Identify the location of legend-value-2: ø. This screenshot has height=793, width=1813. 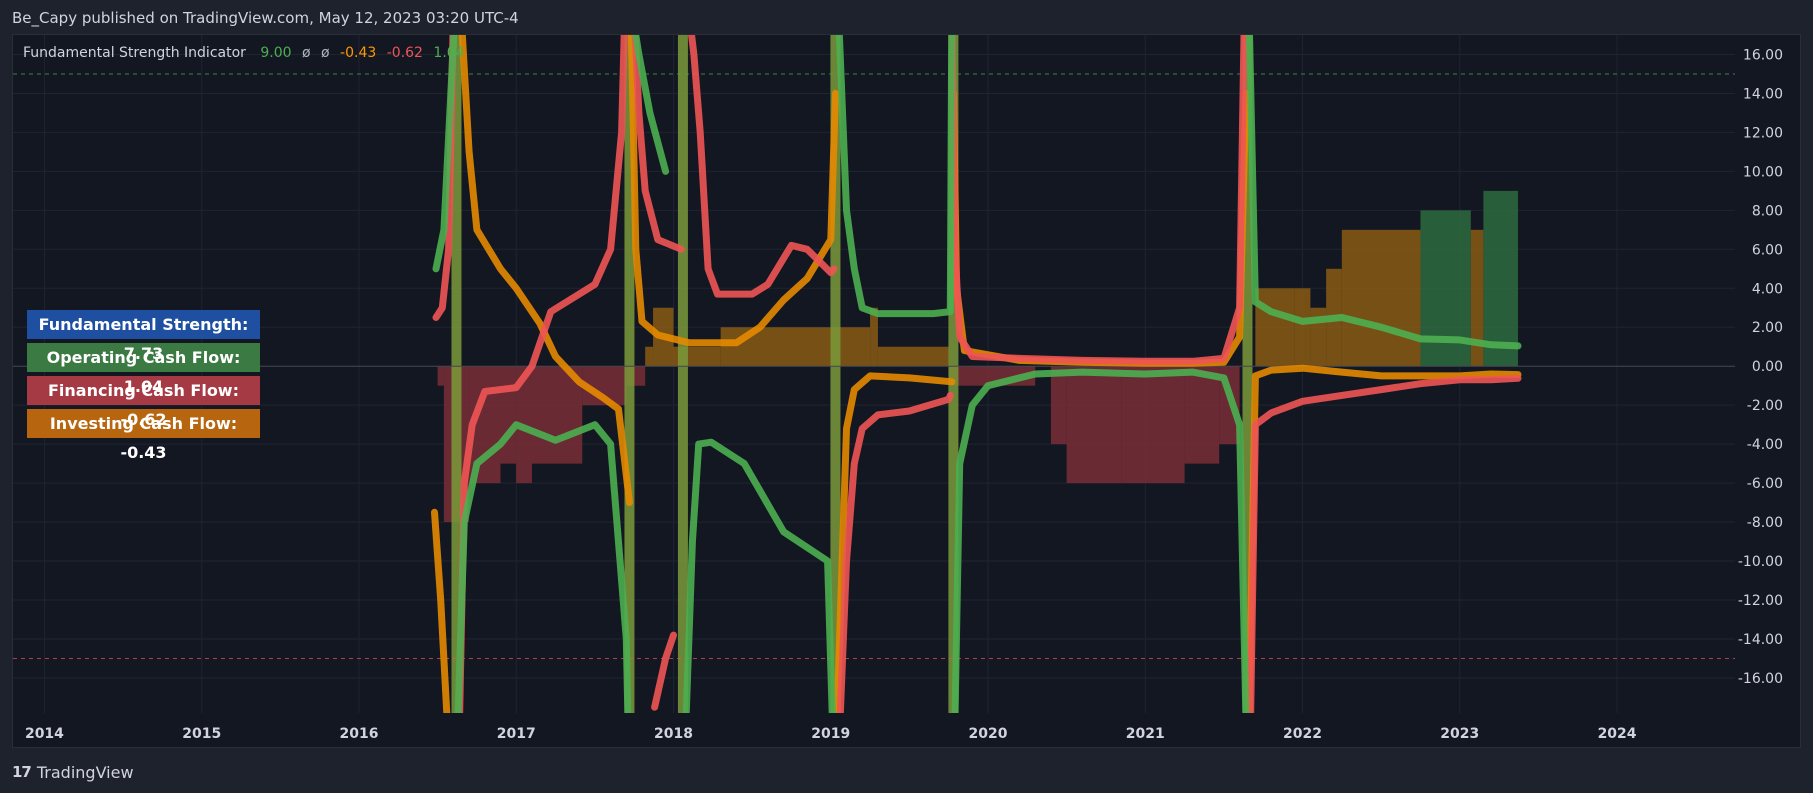
(306, 53).